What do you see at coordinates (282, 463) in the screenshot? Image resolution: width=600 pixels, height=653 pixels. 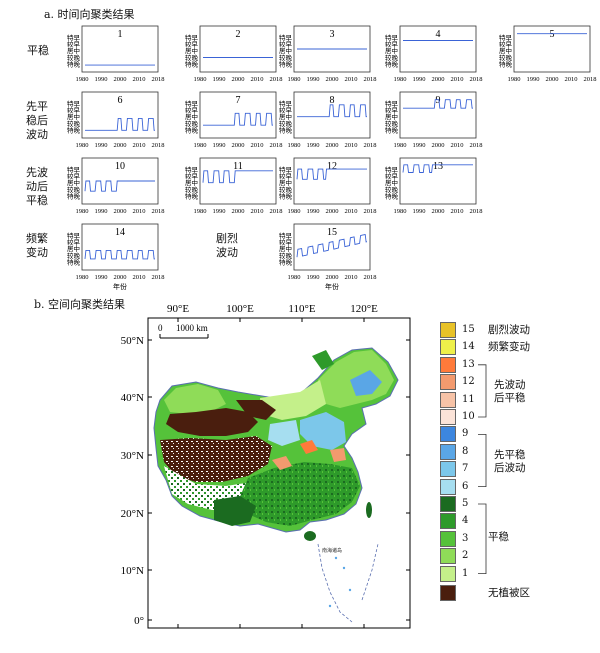 I see `region-sichuan-orange` at bounding box center [282, 463].